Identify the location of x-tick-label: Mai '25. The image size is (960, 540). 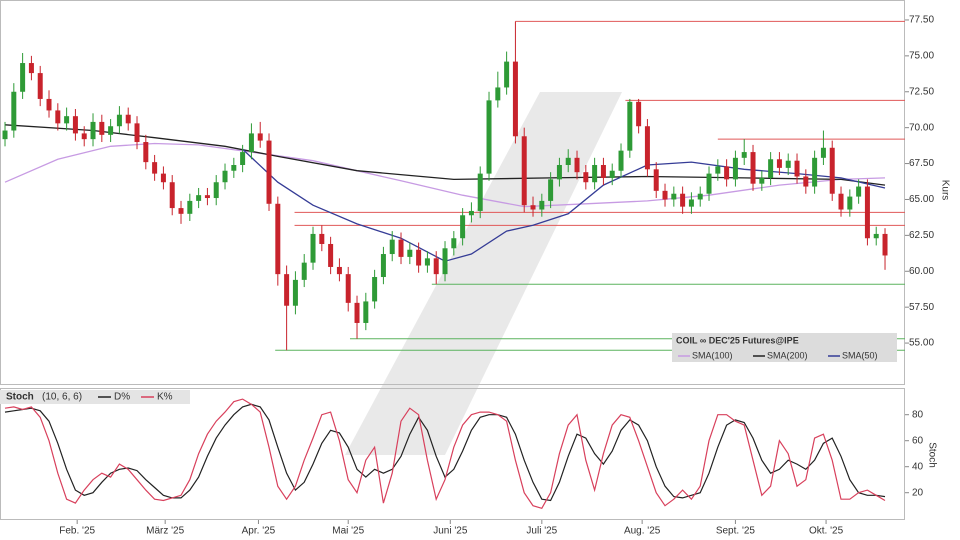
(348, 531).